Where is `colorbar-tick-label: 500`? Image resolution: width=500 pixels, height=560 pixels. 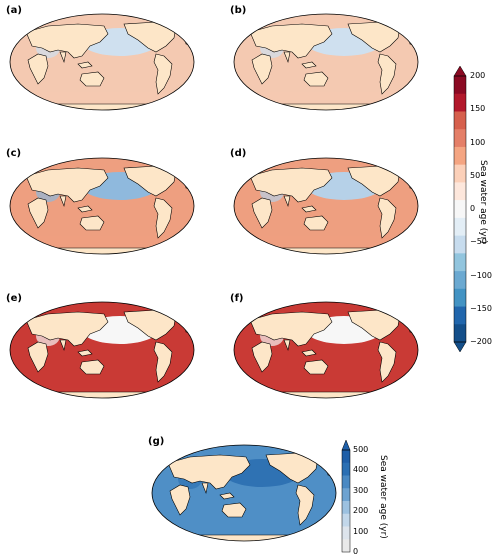 colorbar-tick-label: 500 is located at coordinates (361, 449).